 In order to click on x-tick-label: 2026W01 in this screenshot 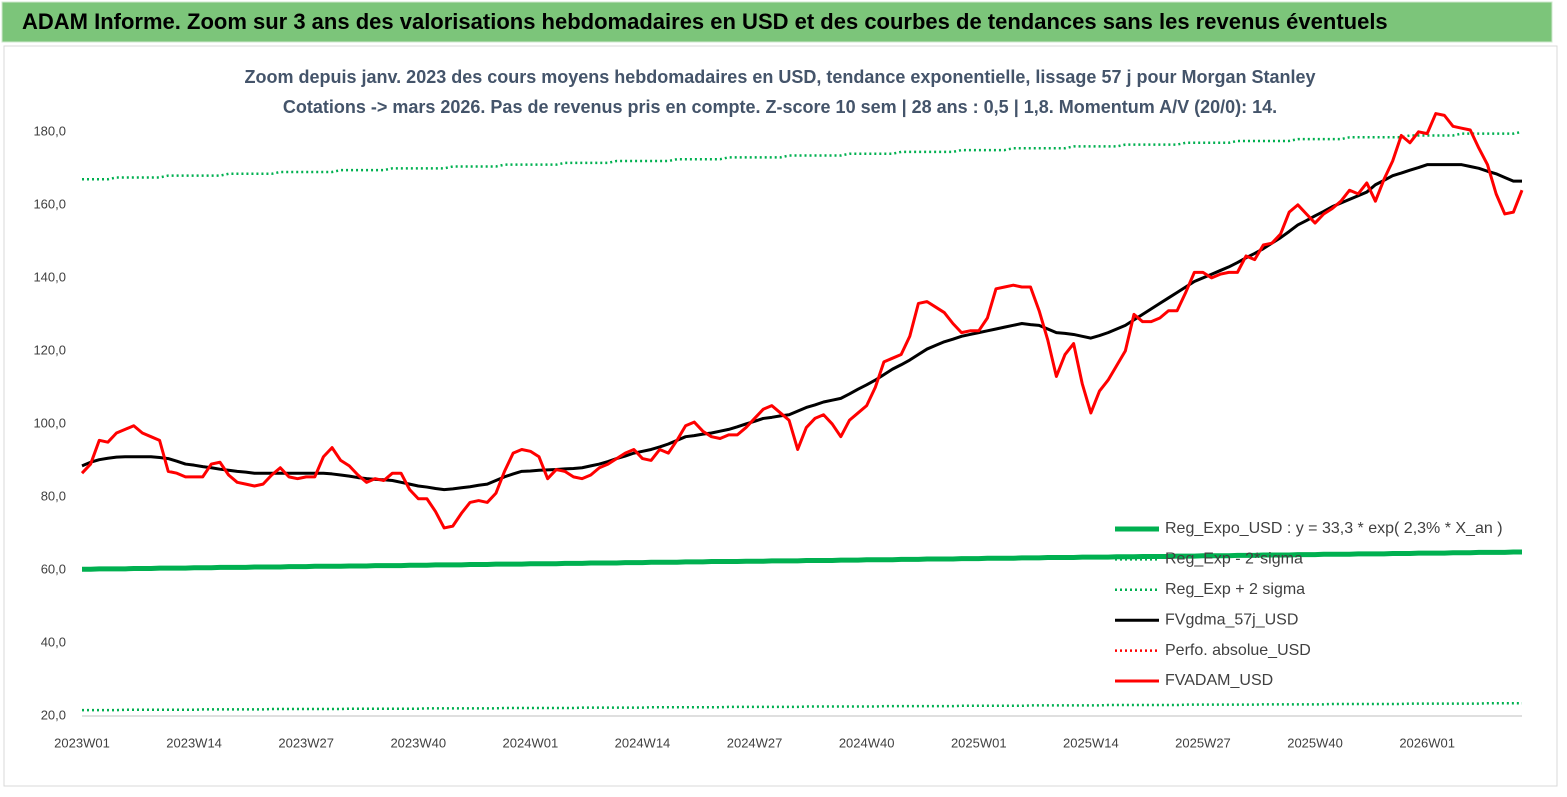, I will do `click(1427, 742)`.